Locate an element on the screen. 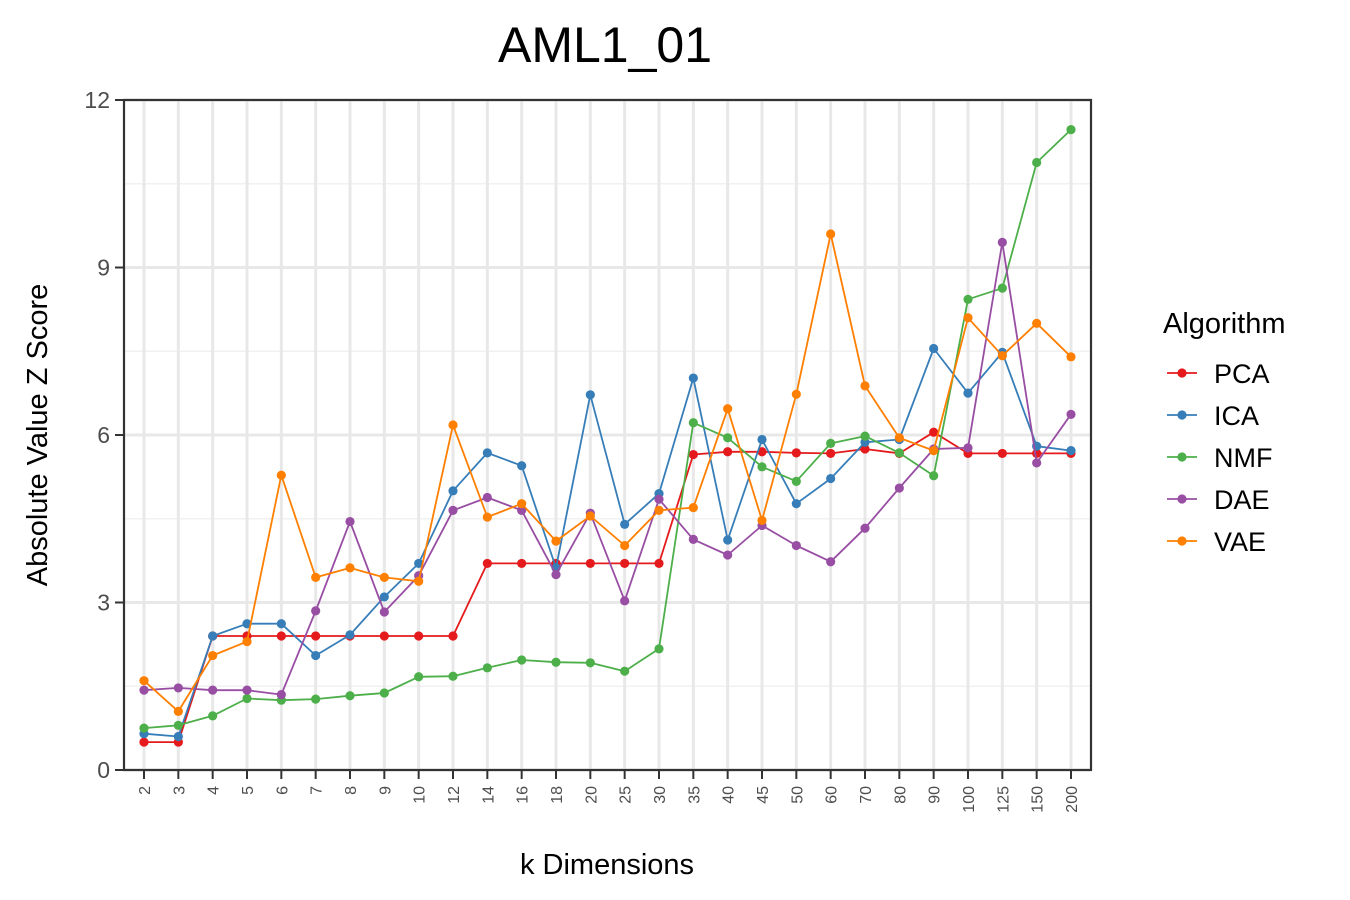 The image size is (1350, 900). y-tick-label: 6 is located at coordinates (103, 435).